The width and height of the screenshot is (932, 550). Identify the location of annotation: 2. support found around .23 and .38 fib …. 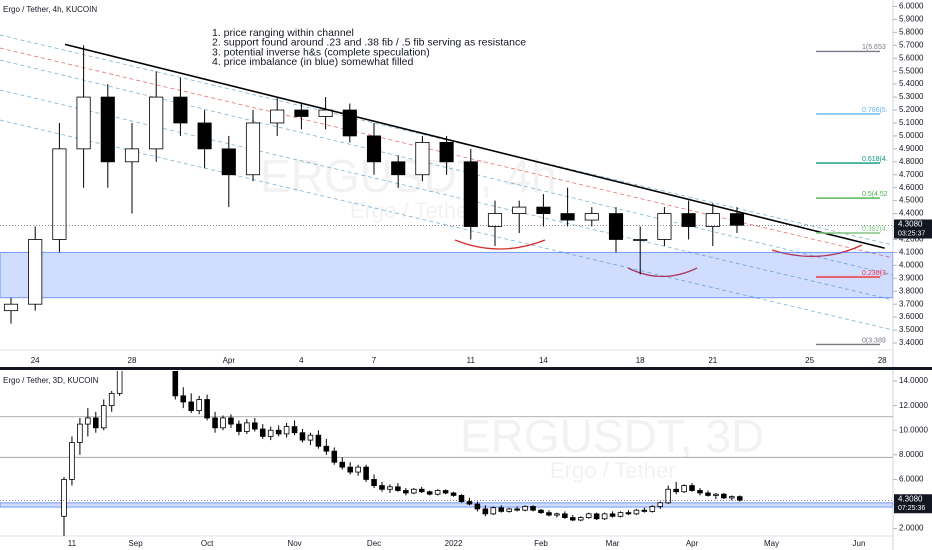
(369, 43).